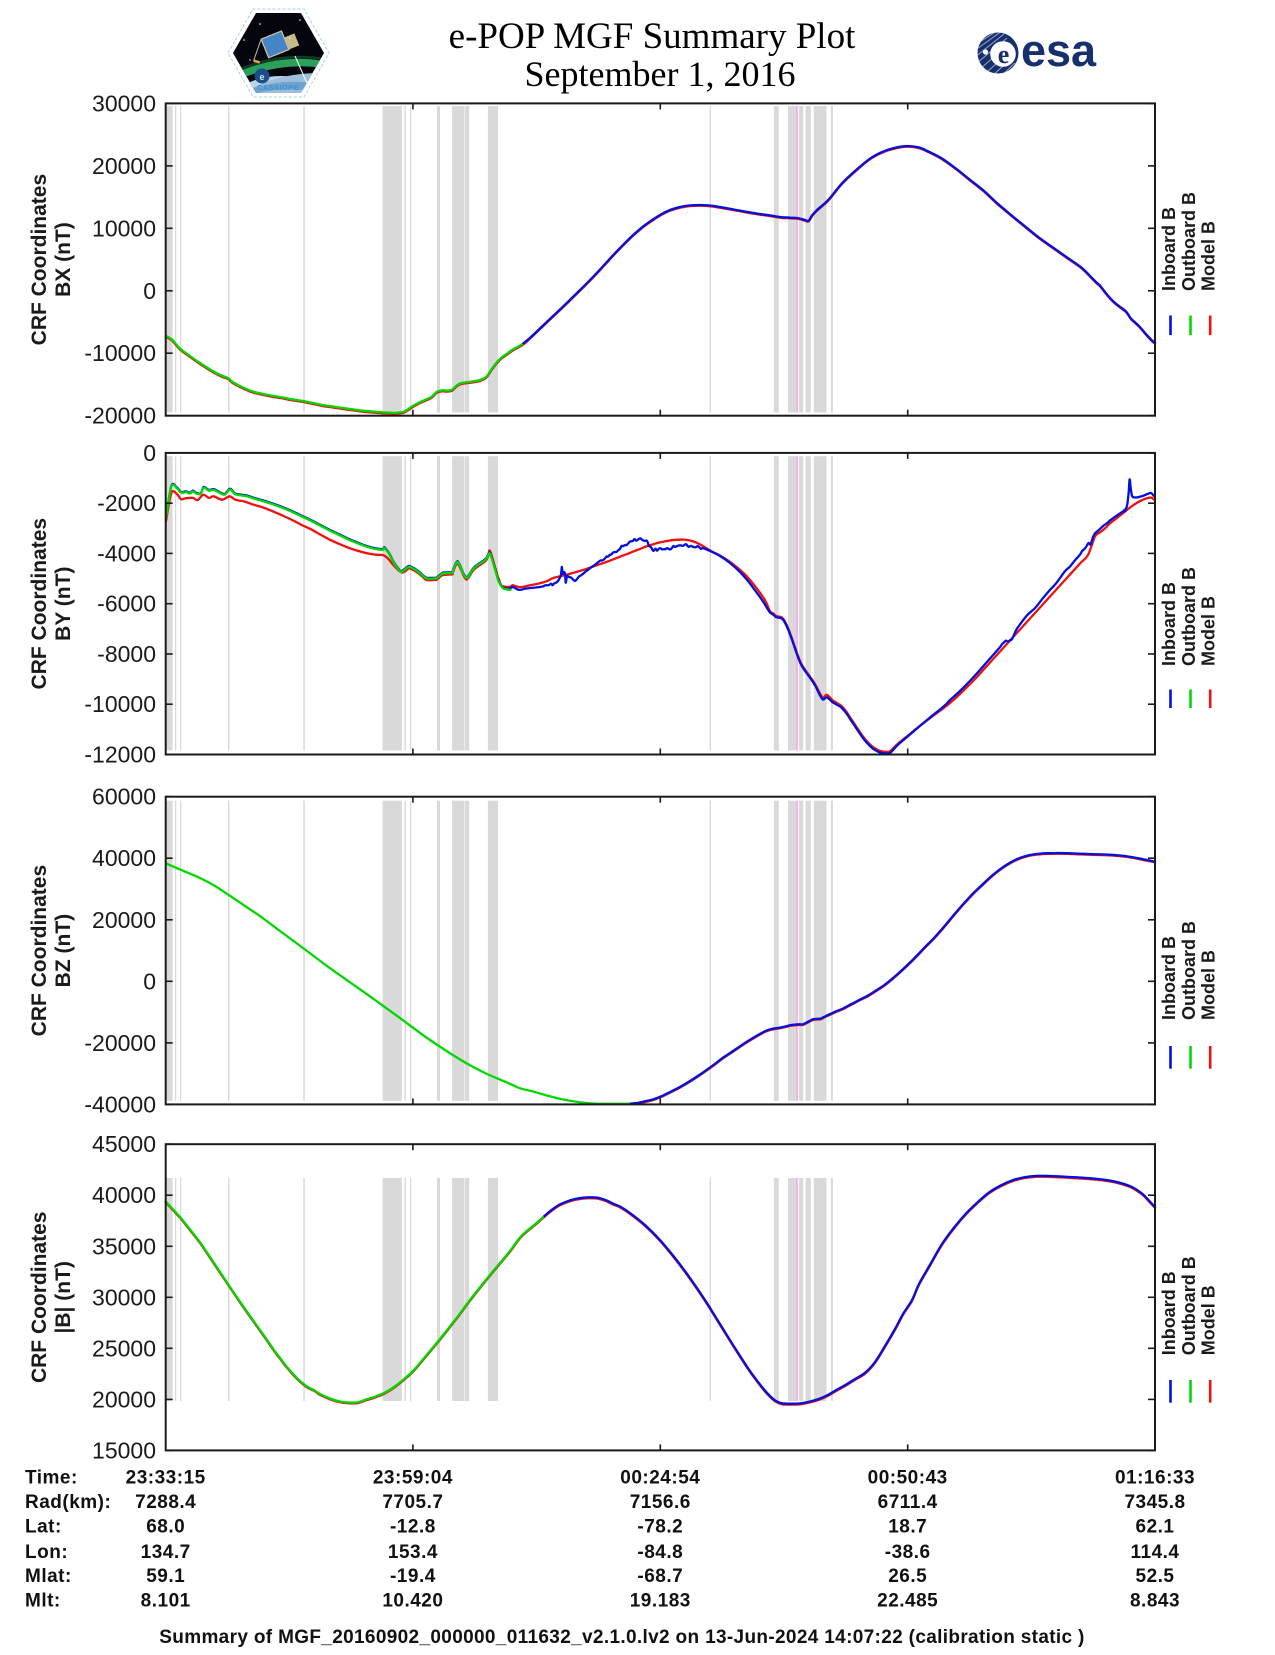 The height and width of the screenshot is (1655, 1275). I want to click on svg-text: -40000, so click(120, 1104).